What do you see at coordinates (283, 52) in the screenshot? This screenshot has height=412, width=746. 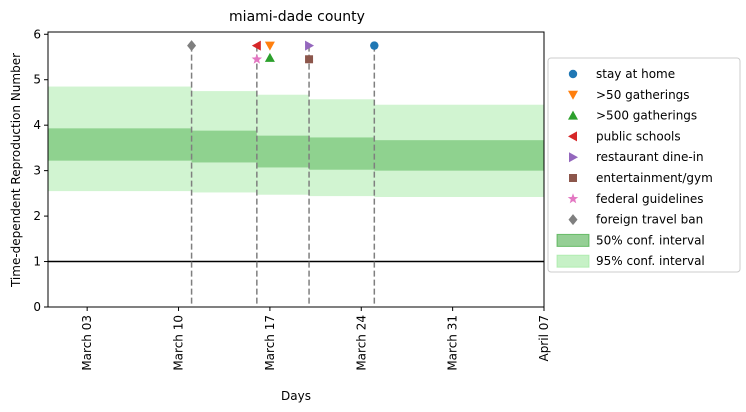 I see `event-markers-group` at bounding box center [283, 52].